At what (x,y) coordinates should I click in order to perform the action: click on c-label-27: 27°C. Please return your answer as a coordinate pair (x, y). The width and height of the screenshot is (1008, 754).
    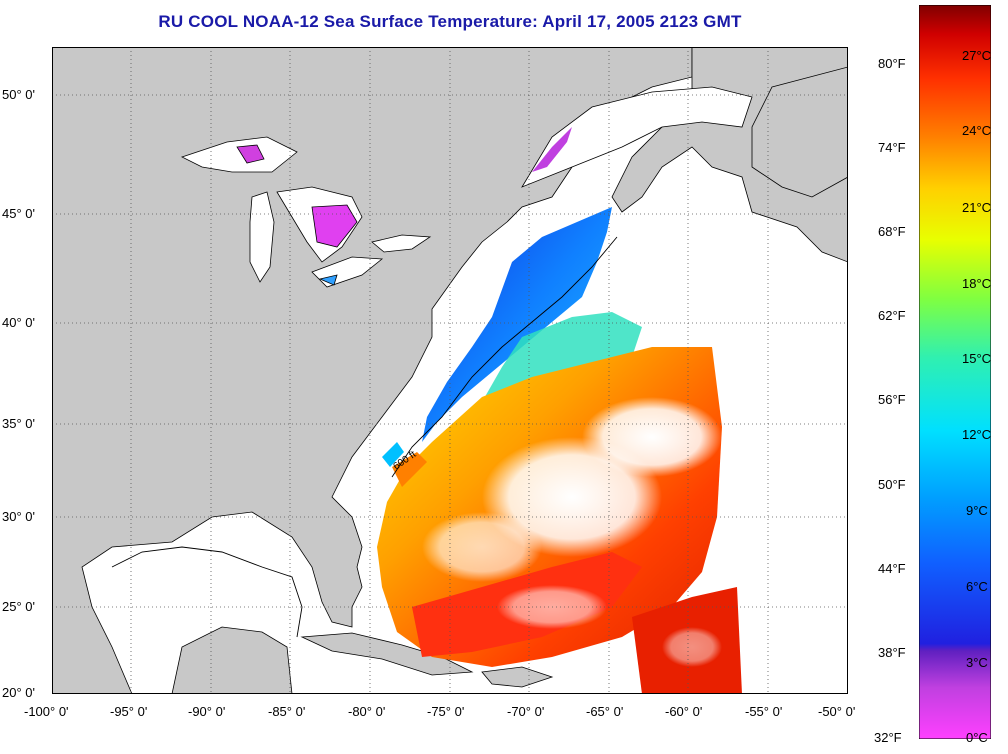
    Looking at the image, I should click on (977, 55).